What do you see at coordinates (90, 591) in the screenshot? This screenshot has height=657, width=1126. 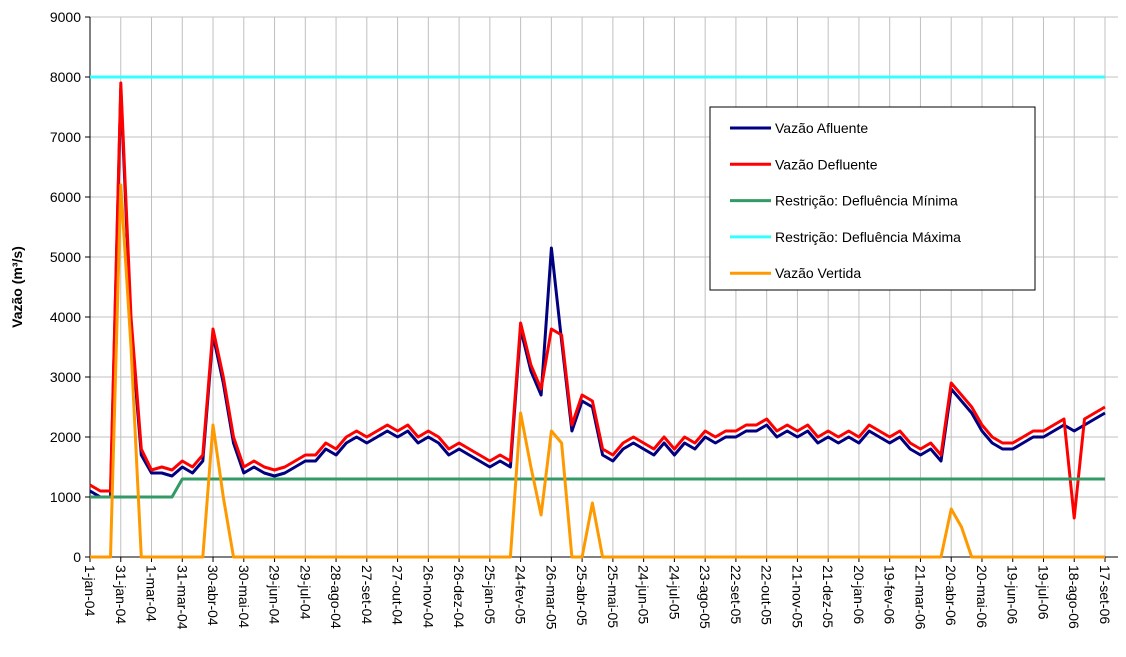 I see `x-tick-label: 1-jan-04` at bounding box center [90, 591].